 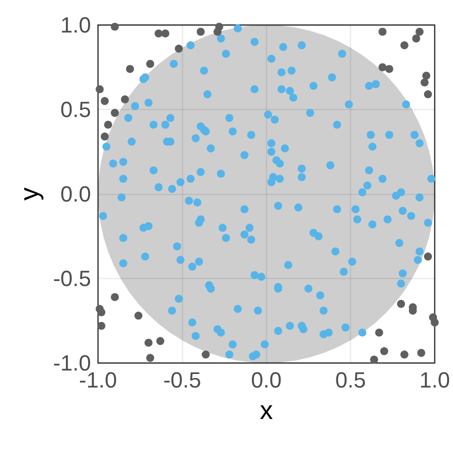 What do you see at coordinates (434, 380) in the screenshot?
I see `x-tick-label: 1.0` at bounding box center [434, 380].